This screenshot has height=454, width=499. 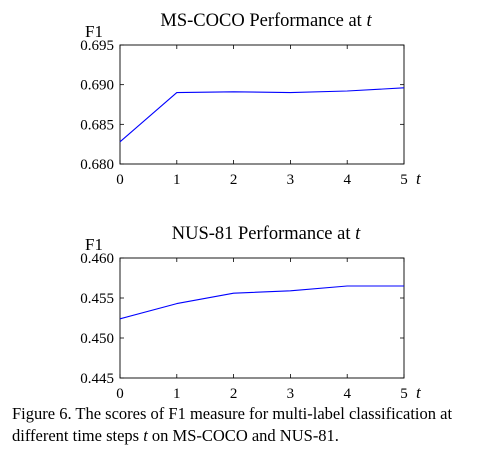 I want to click on chart2-x-axis-label: t, so click(x=419, y=392).